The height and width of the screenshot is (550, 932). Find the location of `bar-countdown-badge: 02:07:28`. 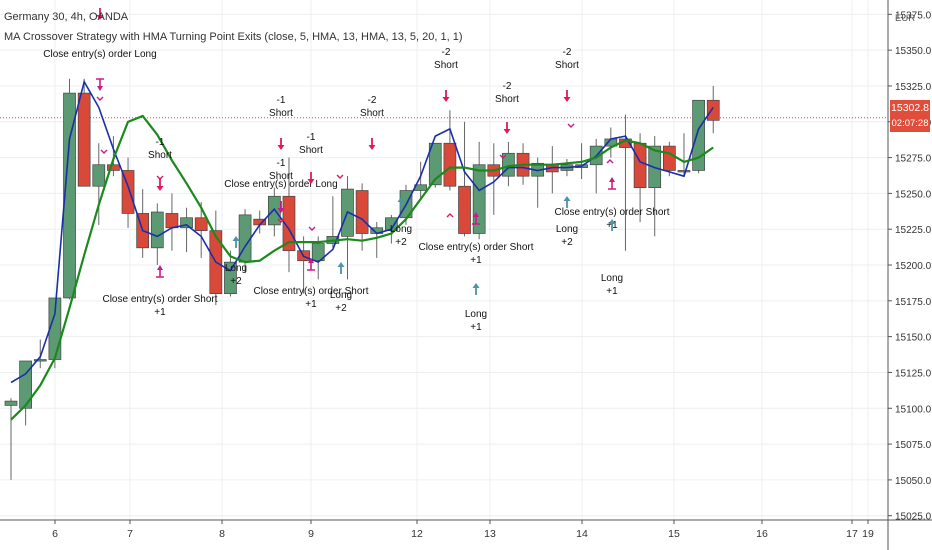

bar-countdown-badge: 02:07:28 is located at coordinates (910, 124).